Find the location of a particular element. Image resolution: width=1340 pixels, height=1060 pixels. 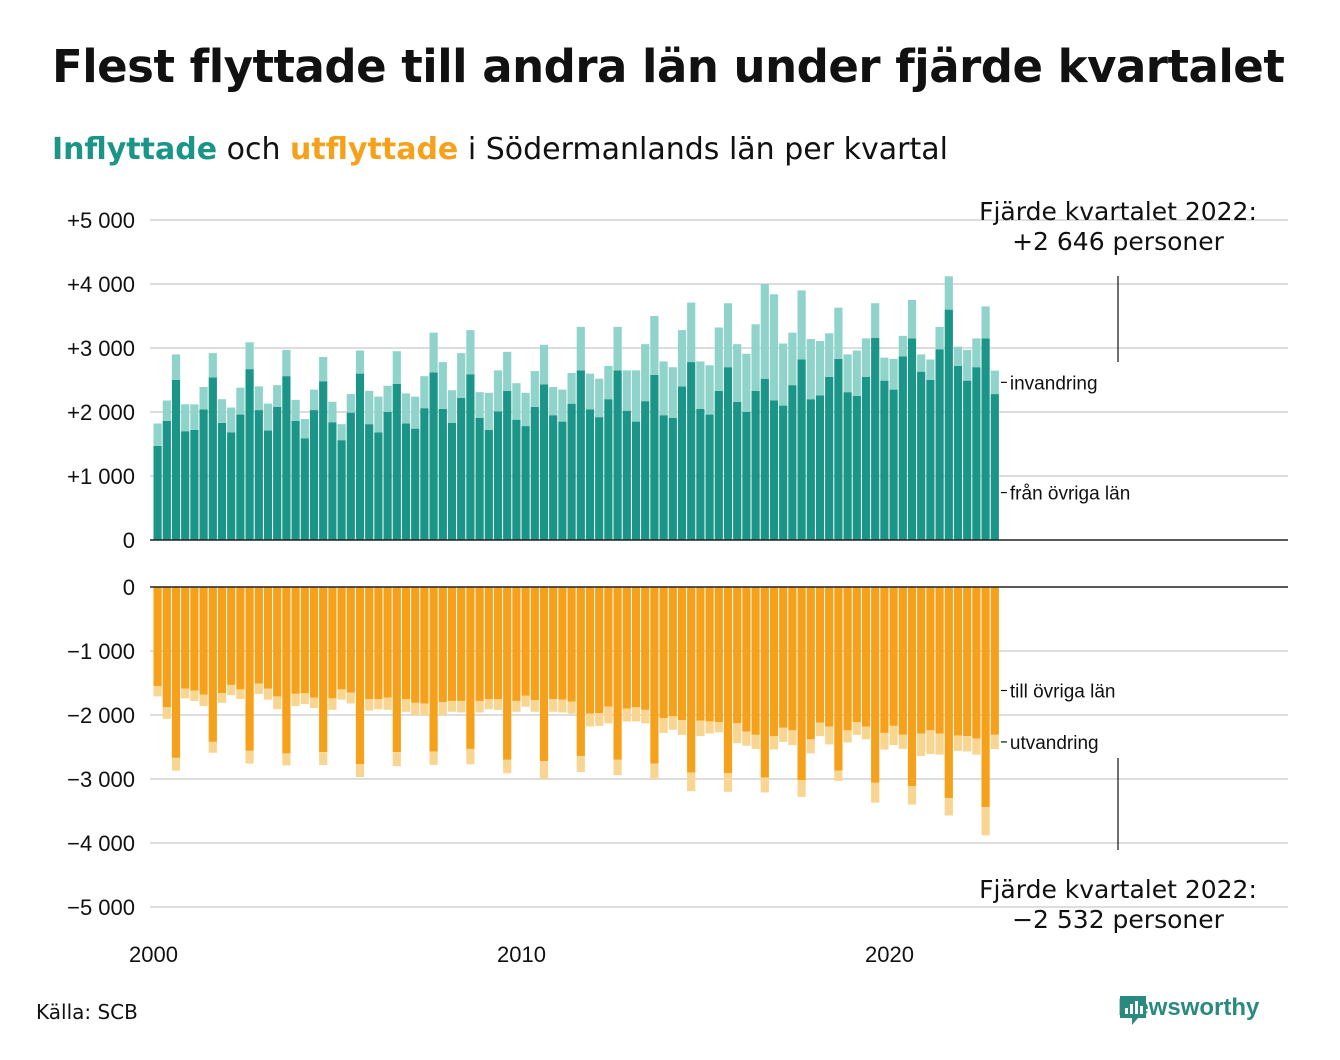

y-tick-label-top: +3 000 is located at coordinates (101, 348).